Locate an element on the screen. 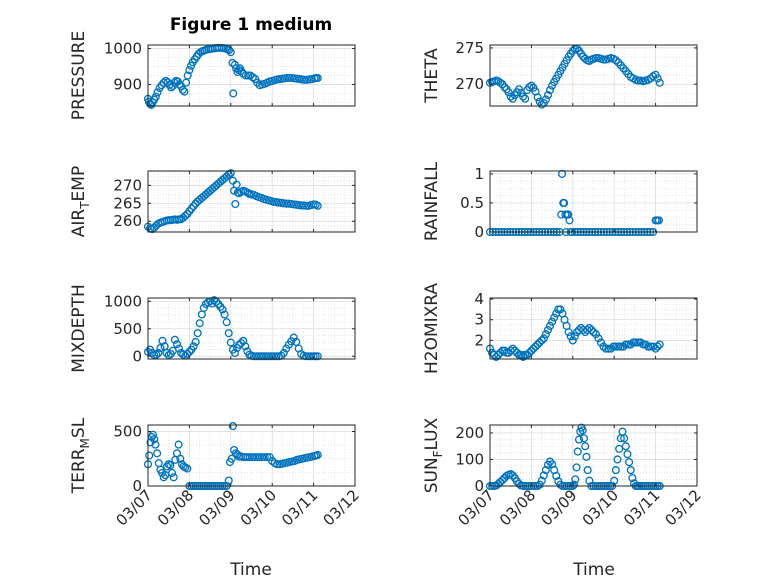 The width and height of the screenshot is (778, 583). y-tick-label: 1 is located at coordinates (479, 174).